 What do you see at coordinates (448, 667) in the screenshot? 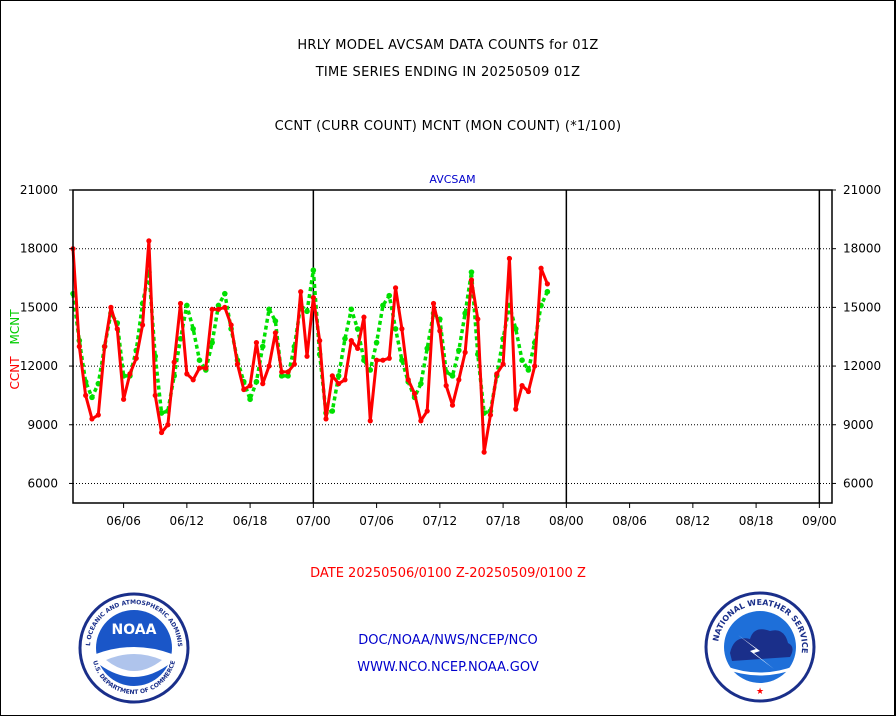
I see `website-link: WWW.NCO.NCEP.NOAA.GOV` at bounding box center [448, 667].